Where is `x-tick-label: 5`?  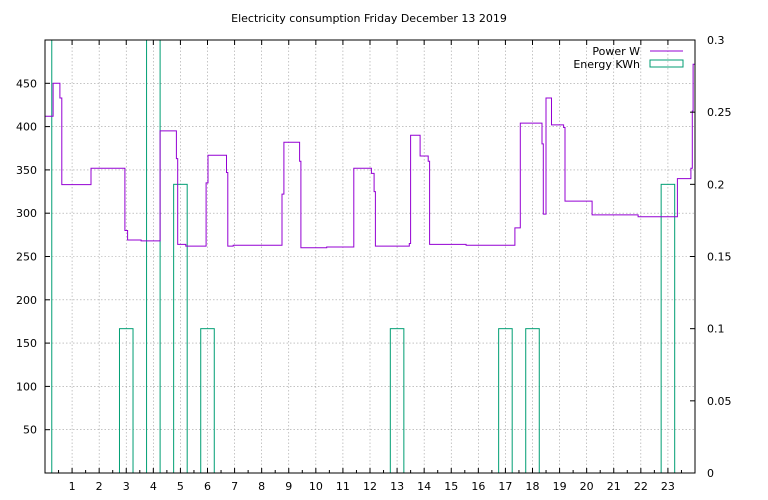 x-tick-label: 5 is located at coordinates (180, 486).